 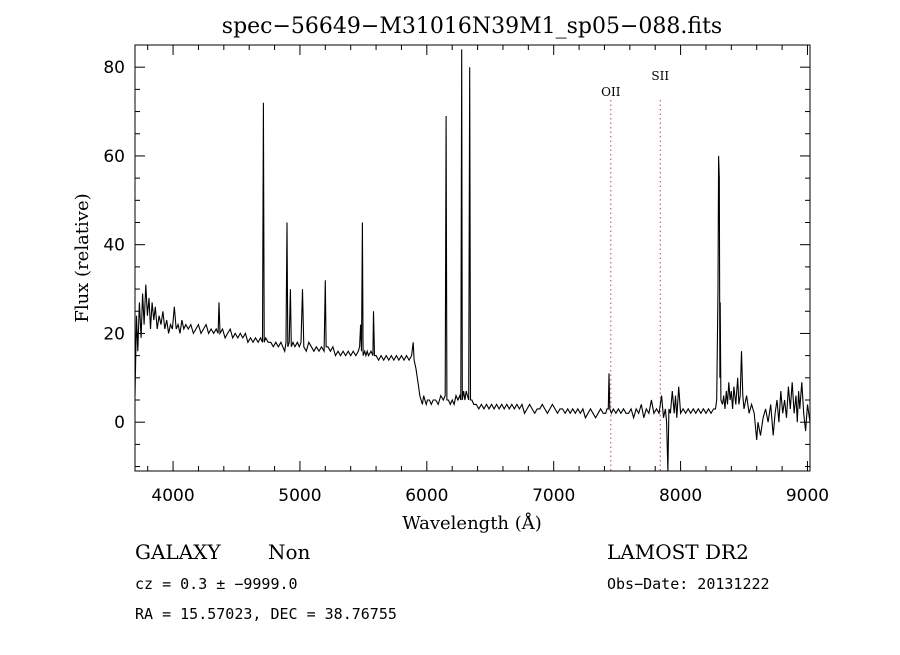 What do you see at coordinates (553, 496) in the screenshot?
I see `x-tick-label: 7000` at bounding box center [553, 496].